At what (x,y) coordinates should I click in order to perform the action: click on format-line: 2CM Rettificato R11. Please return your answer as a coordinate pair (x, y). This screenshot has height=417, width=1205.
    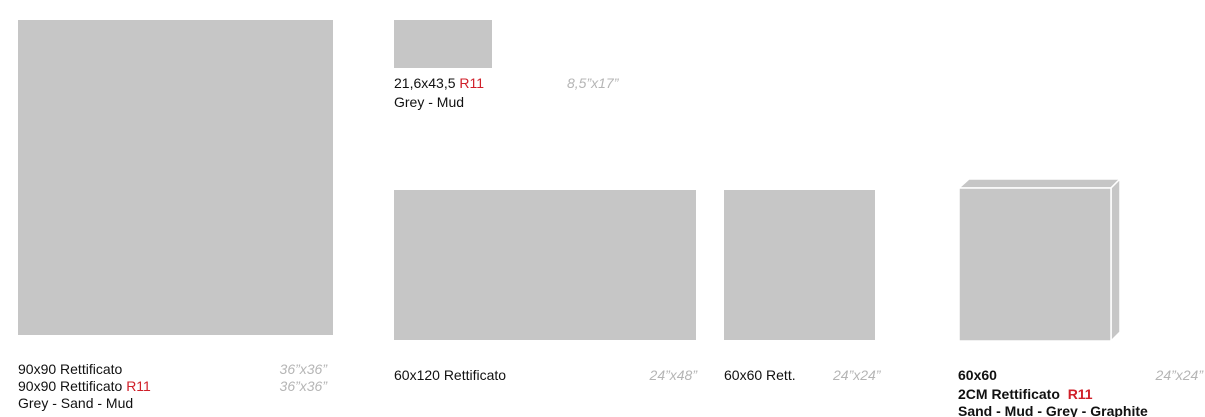
    Looking at the image, I should click on (1025, 394).